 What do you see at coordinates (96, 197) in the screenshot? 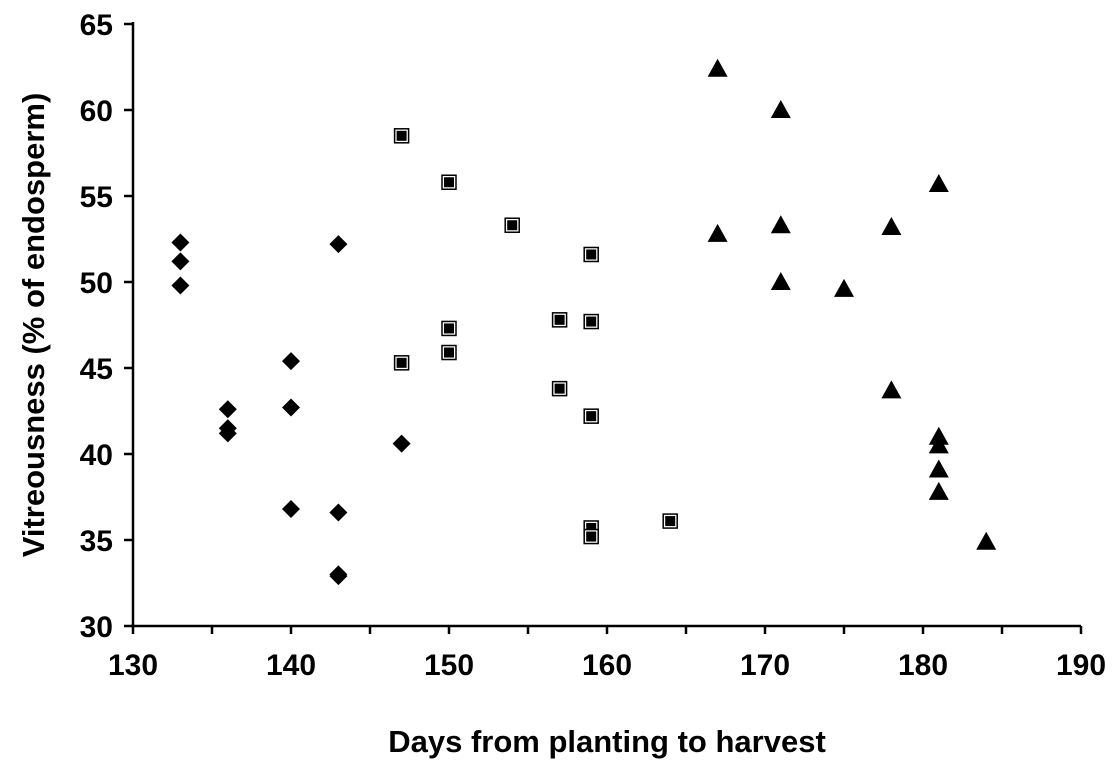
I see `y-tick-label: 55` at bounding box center [96, 197].